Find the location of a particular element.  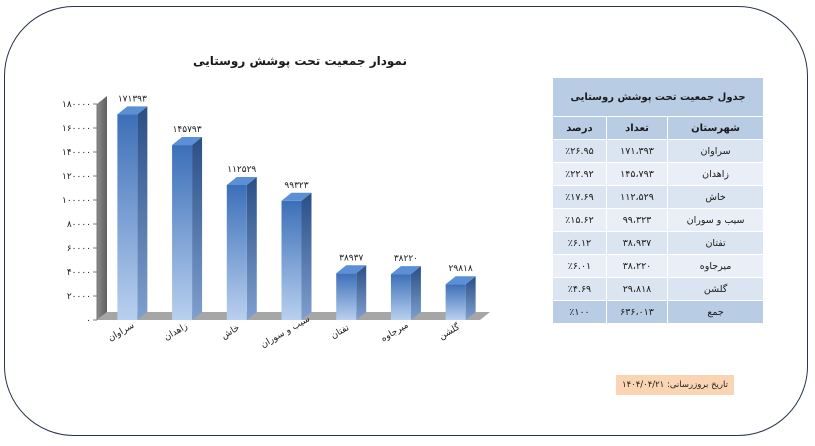

x-tick-label: سراوان is located at coordinates (122, 332).